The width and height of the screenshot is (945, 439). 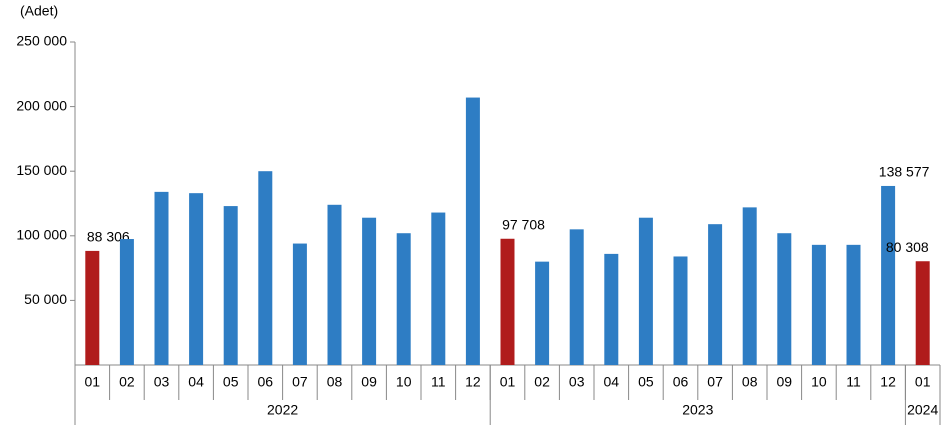 I want to click on group-label: 2022, so click(x=282, y=410).